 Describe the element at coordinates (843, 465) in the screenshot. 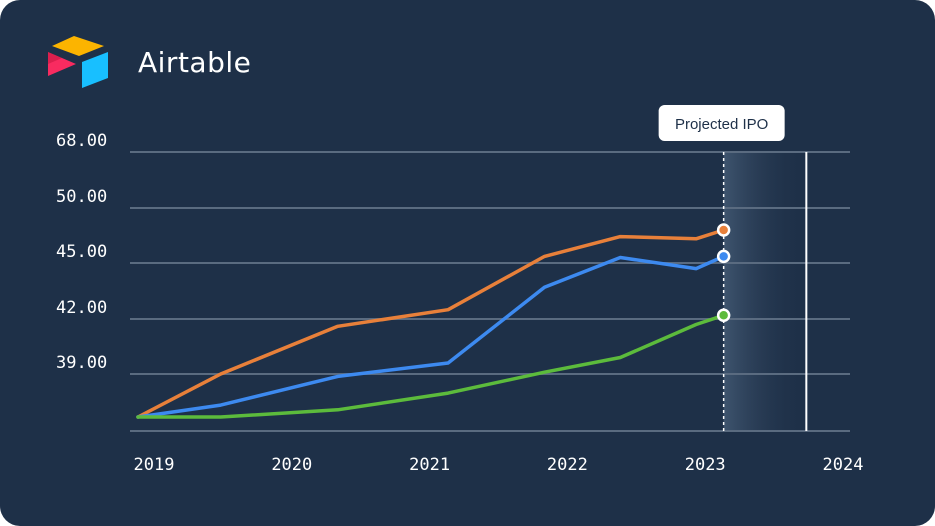

I see `x-tick-label: 2024` at that location.